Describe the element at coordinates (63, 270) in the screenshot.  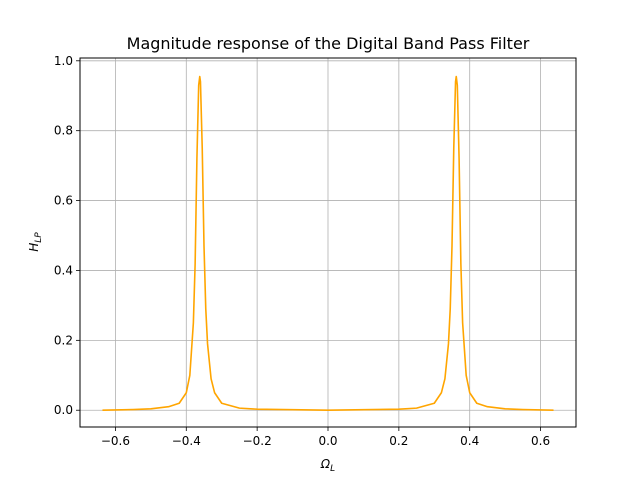
I see `y-tick-label: 0.4` at that location.